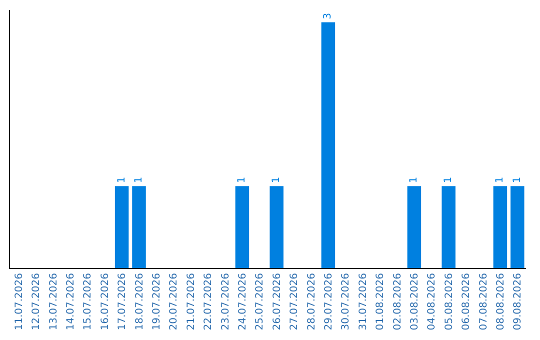 The width and height of the screenshot is (540, 340). What do you see at coordinates (260, 301) in the screenshot?
I see `x-tick-label: 25.07.2026` at bounding box center [260, 301].